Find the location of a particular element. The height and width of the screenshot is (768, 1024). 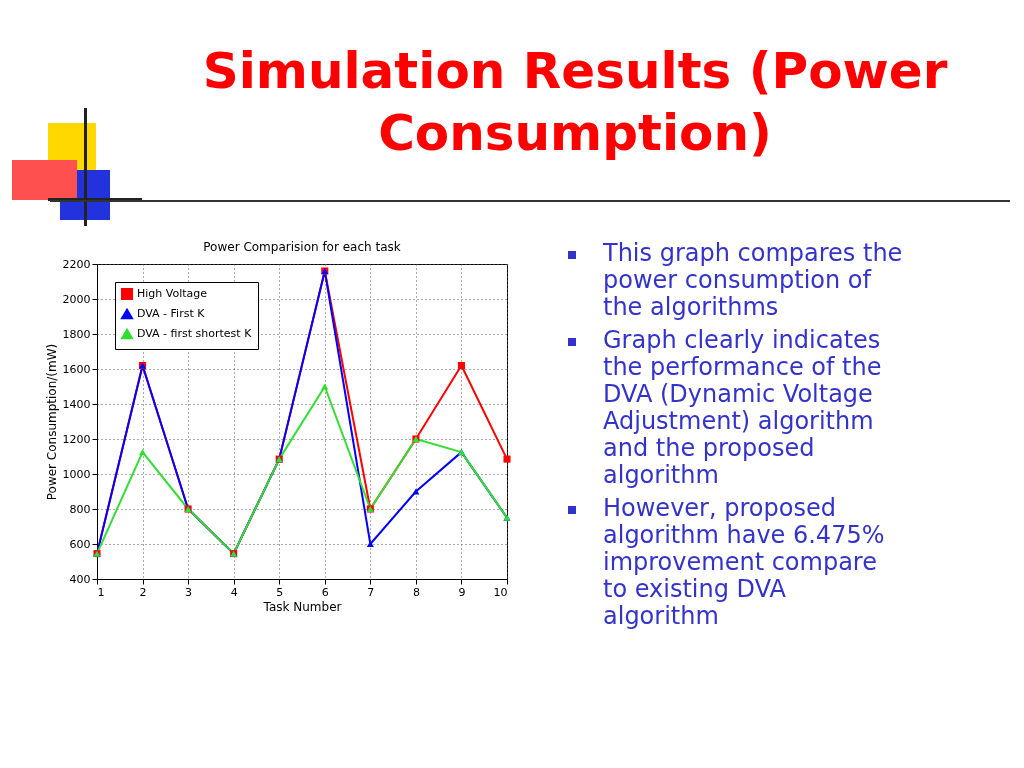

x-tick-label: 5 is located at coordinates (280, 592).